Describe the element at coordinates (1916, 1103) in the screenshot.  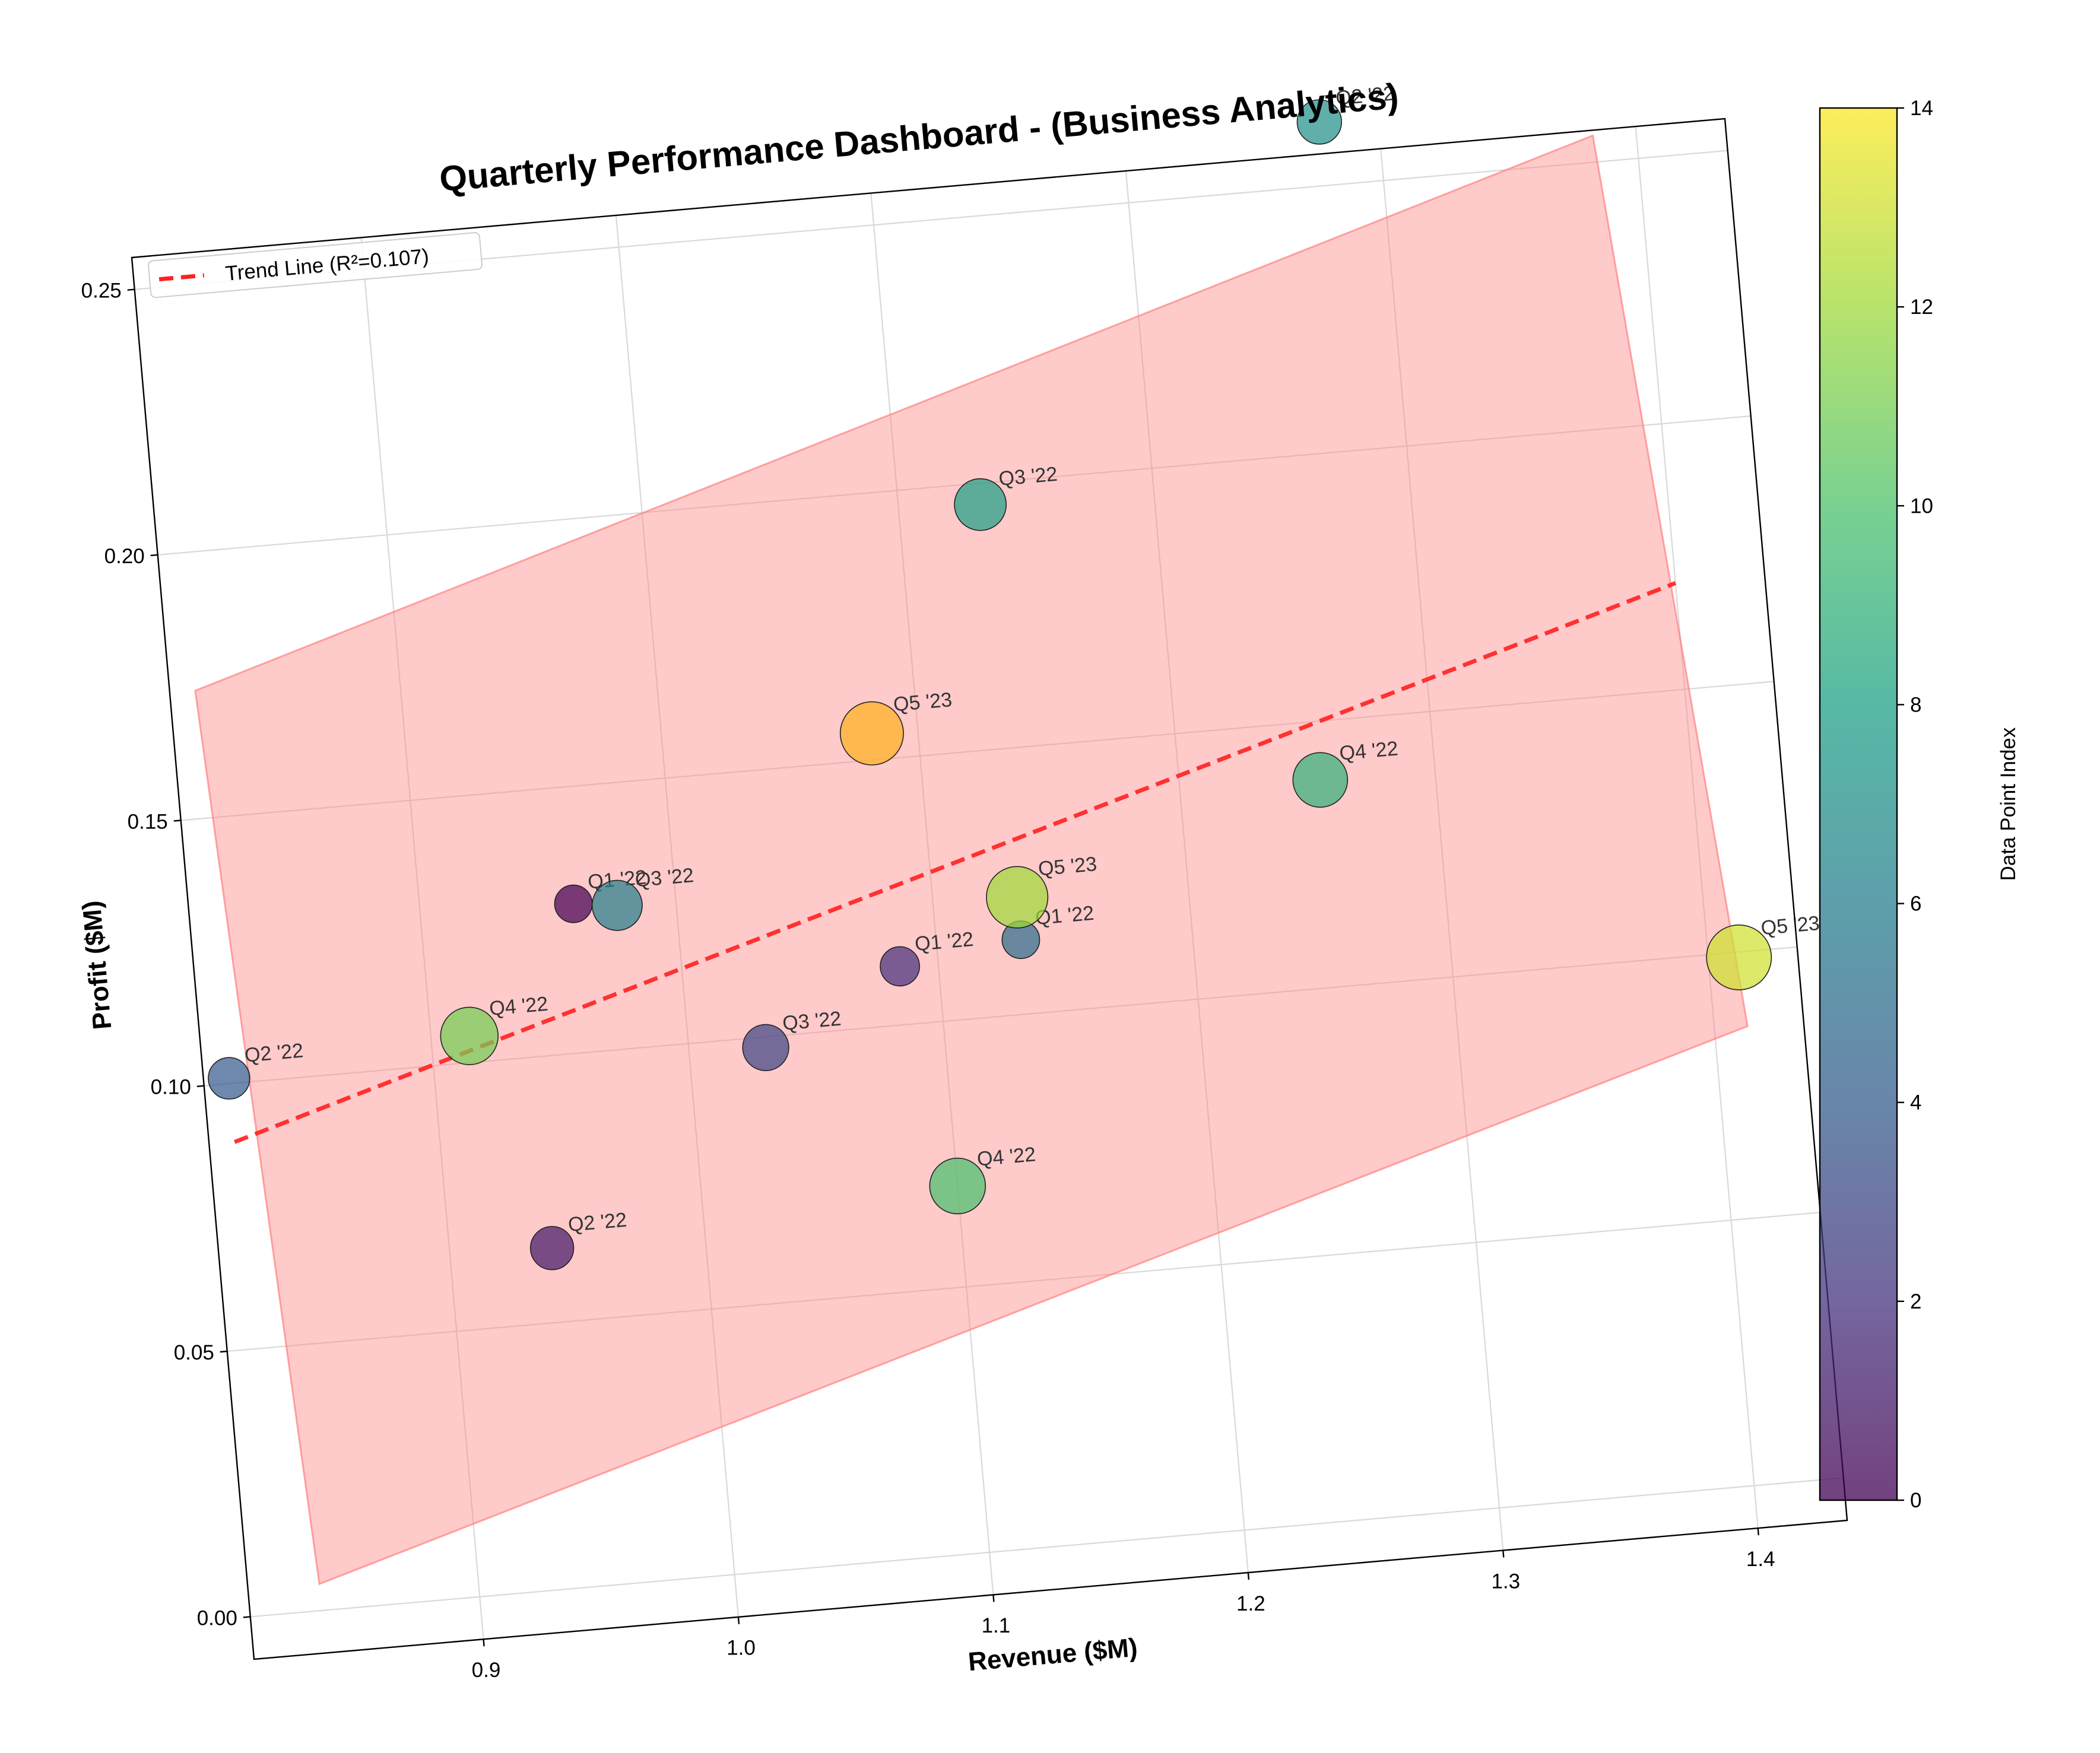
I see `colorbar-tick-label: 4` at that location.